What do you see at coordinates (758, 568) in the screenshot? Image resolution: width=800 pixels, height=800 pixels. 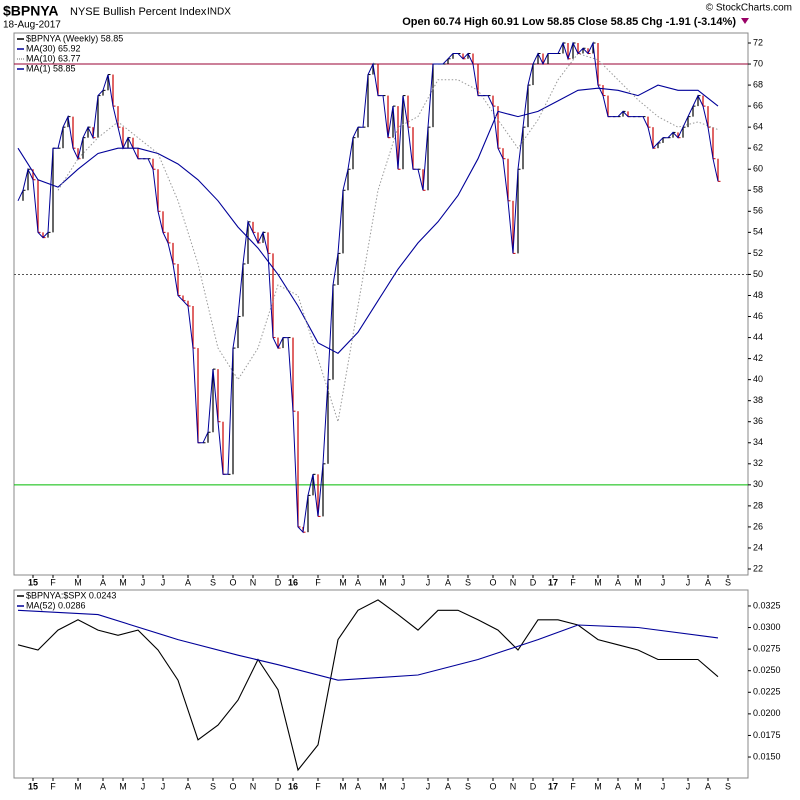 I see `y-tick-label: 22` at bounding box center [758, 568].